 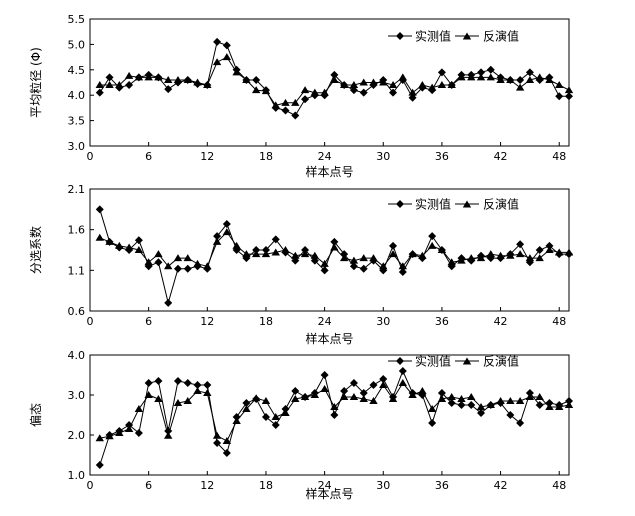 I want to click on legend-diamond-marker, so click(x=400, y=204).